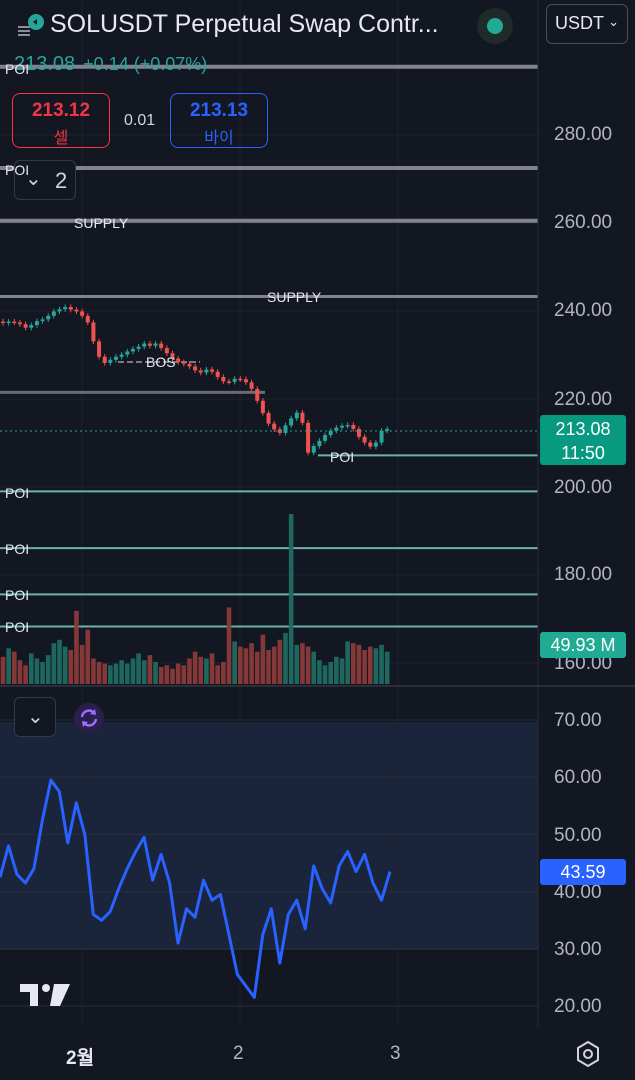  I want to click on chevron-down-icon: ⌄, so click(35, 717).